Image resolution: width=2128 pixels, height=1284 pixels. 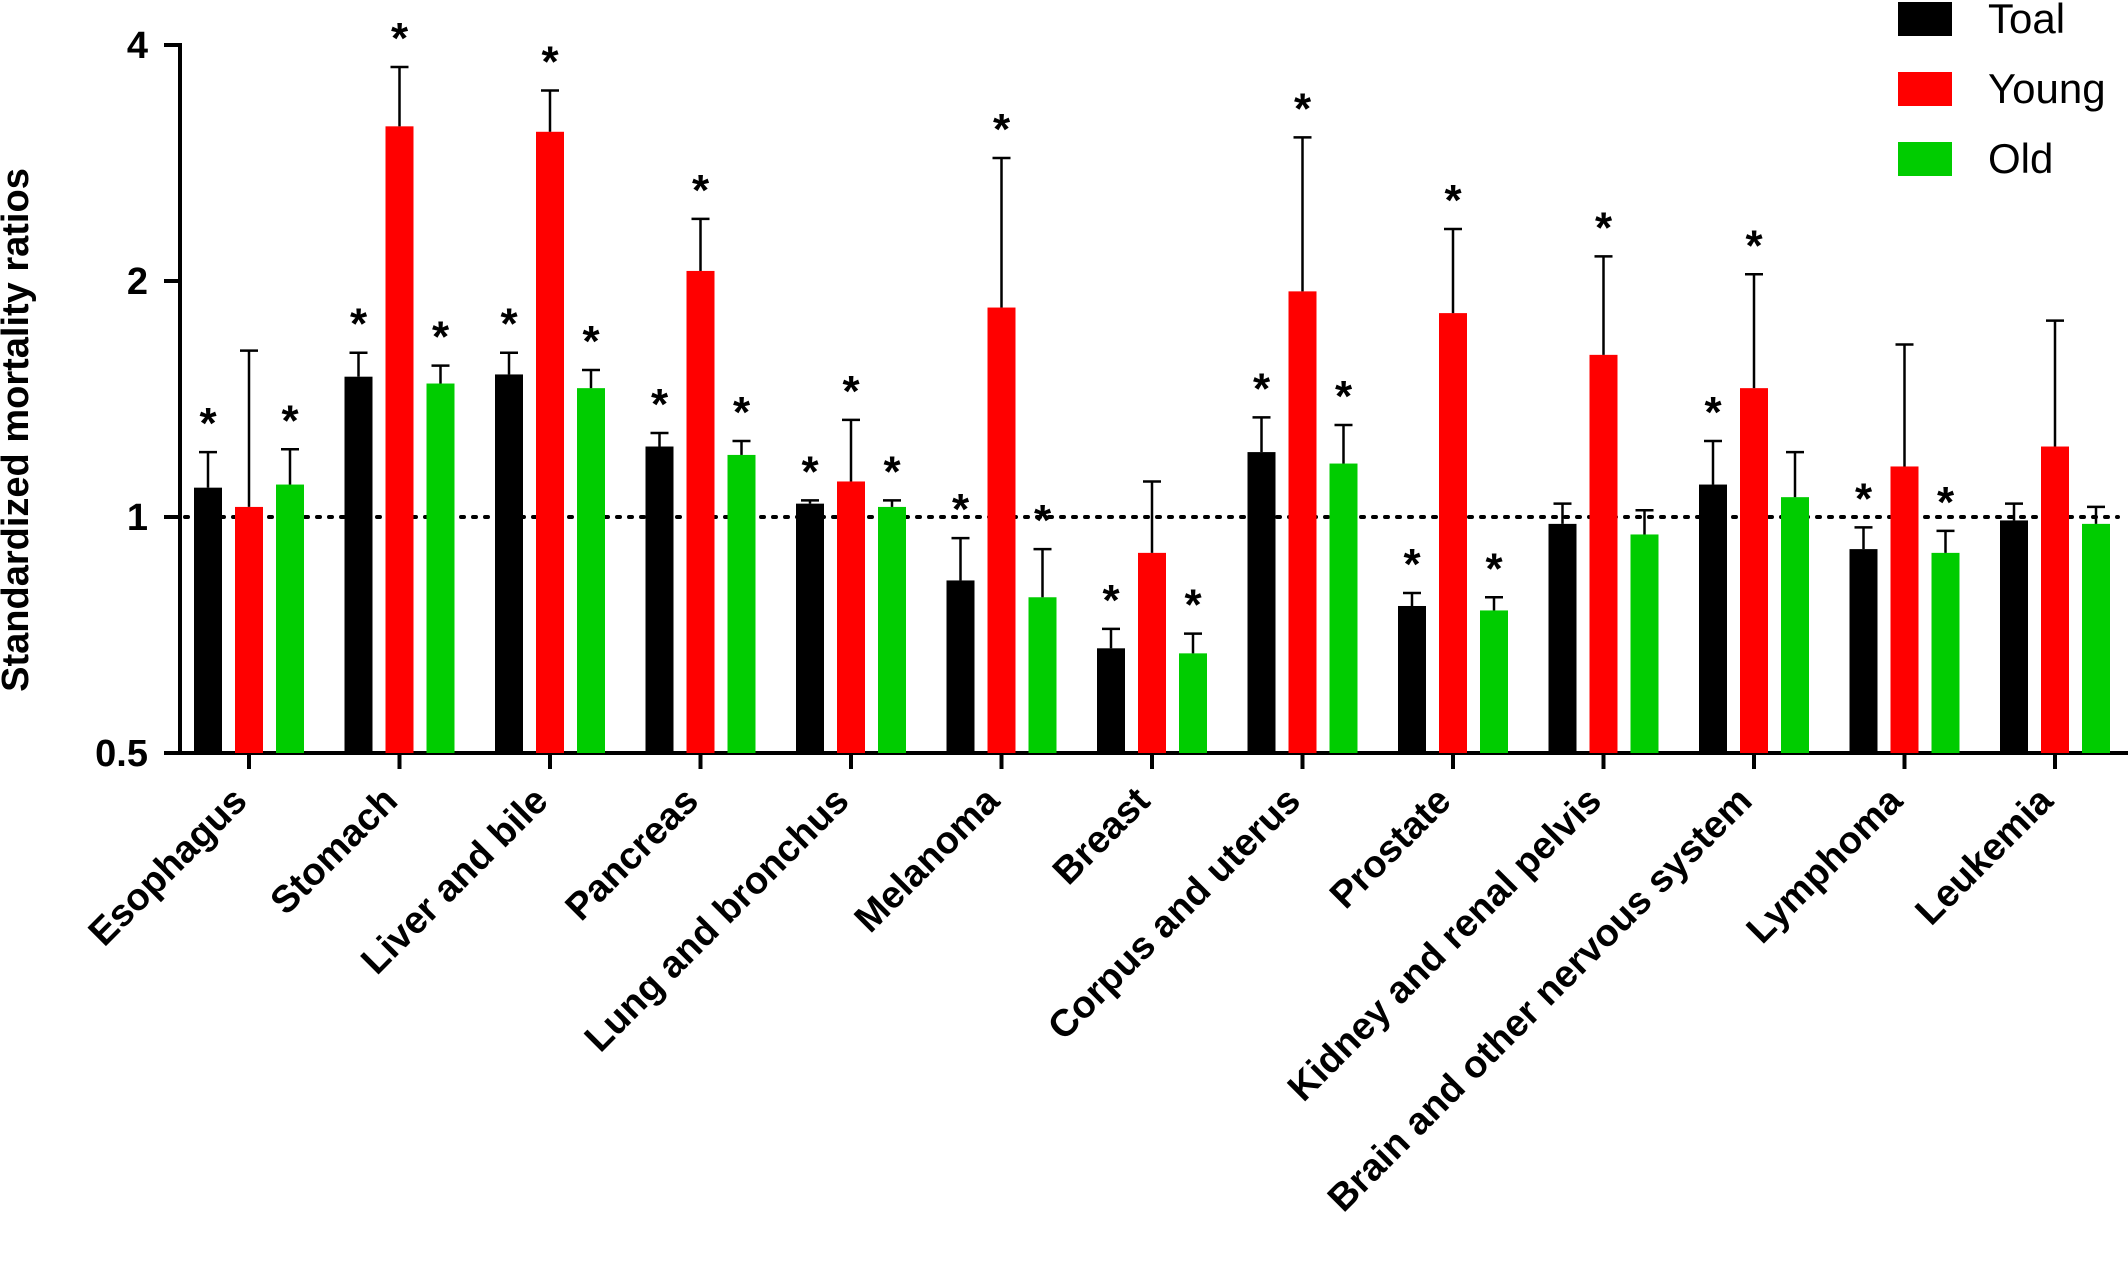 I want to click on x-tick-label: Prostate, so click(x=1390, y=848).